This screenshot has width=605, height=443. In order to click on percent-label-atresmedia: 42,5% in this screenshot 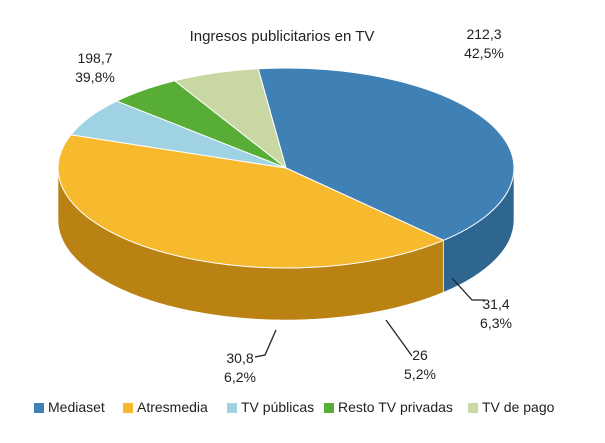, I will do `click(484, 53)`.